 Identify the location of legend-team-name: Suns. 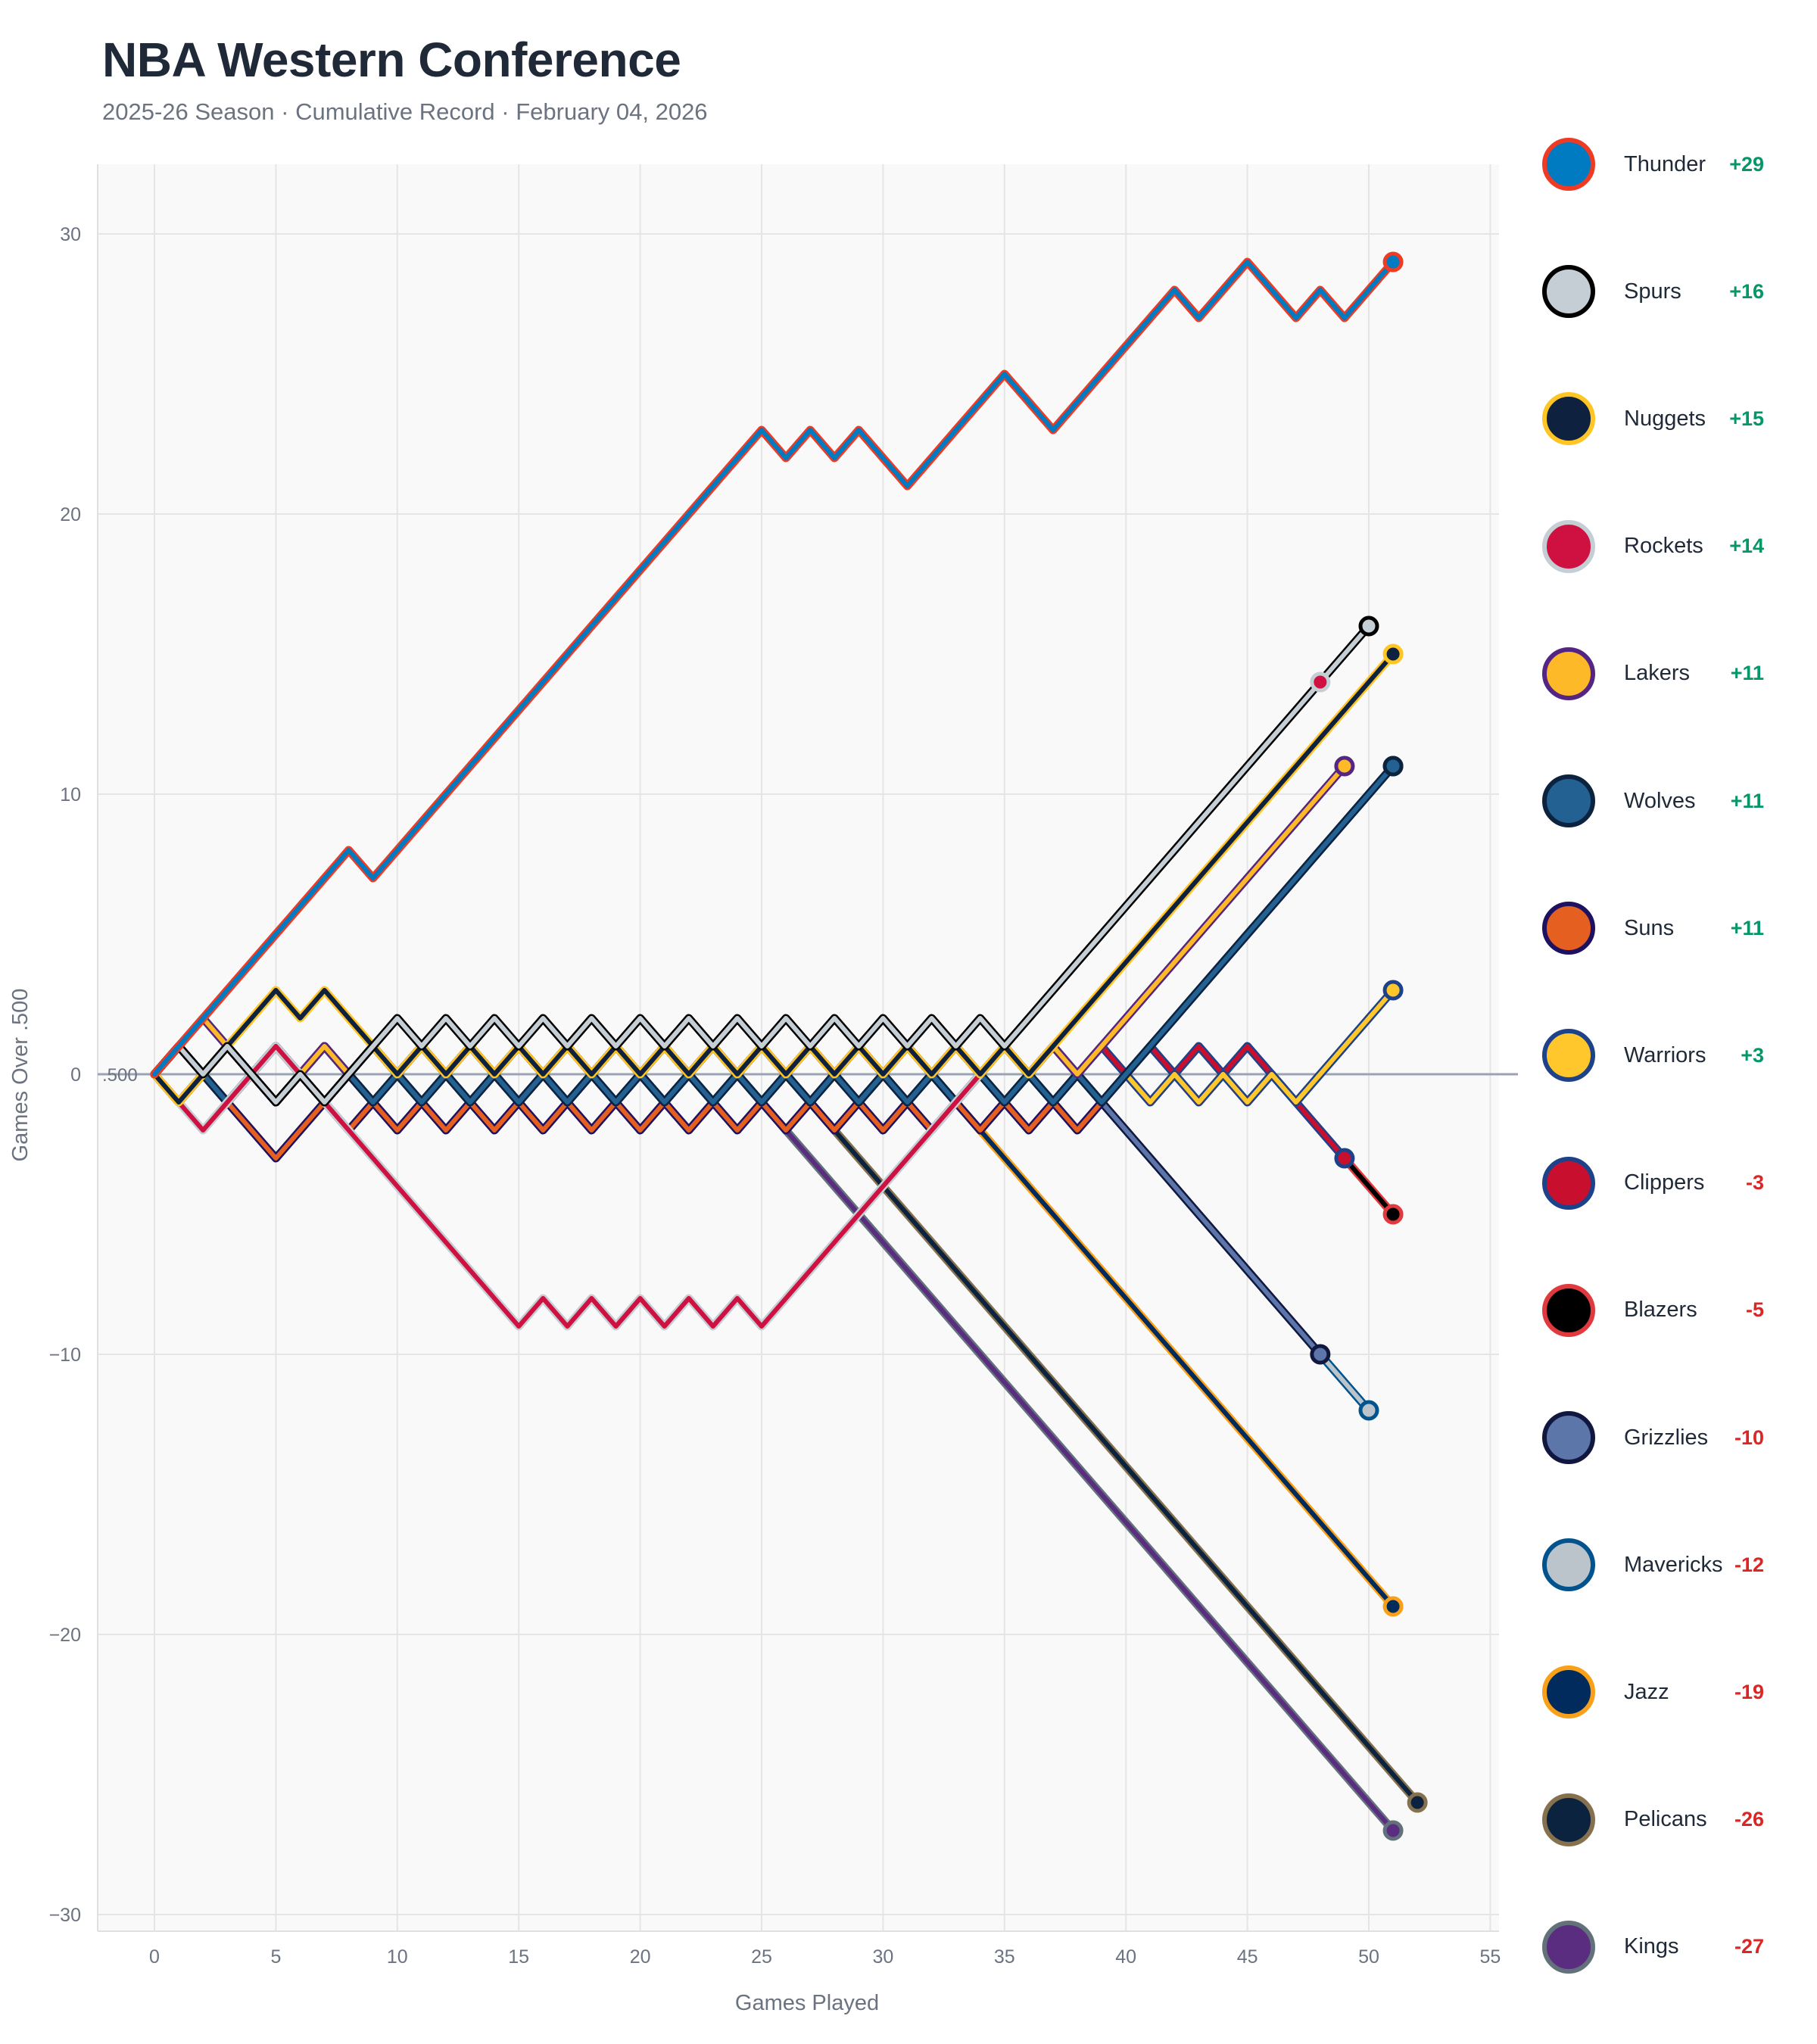
(1649, 927).